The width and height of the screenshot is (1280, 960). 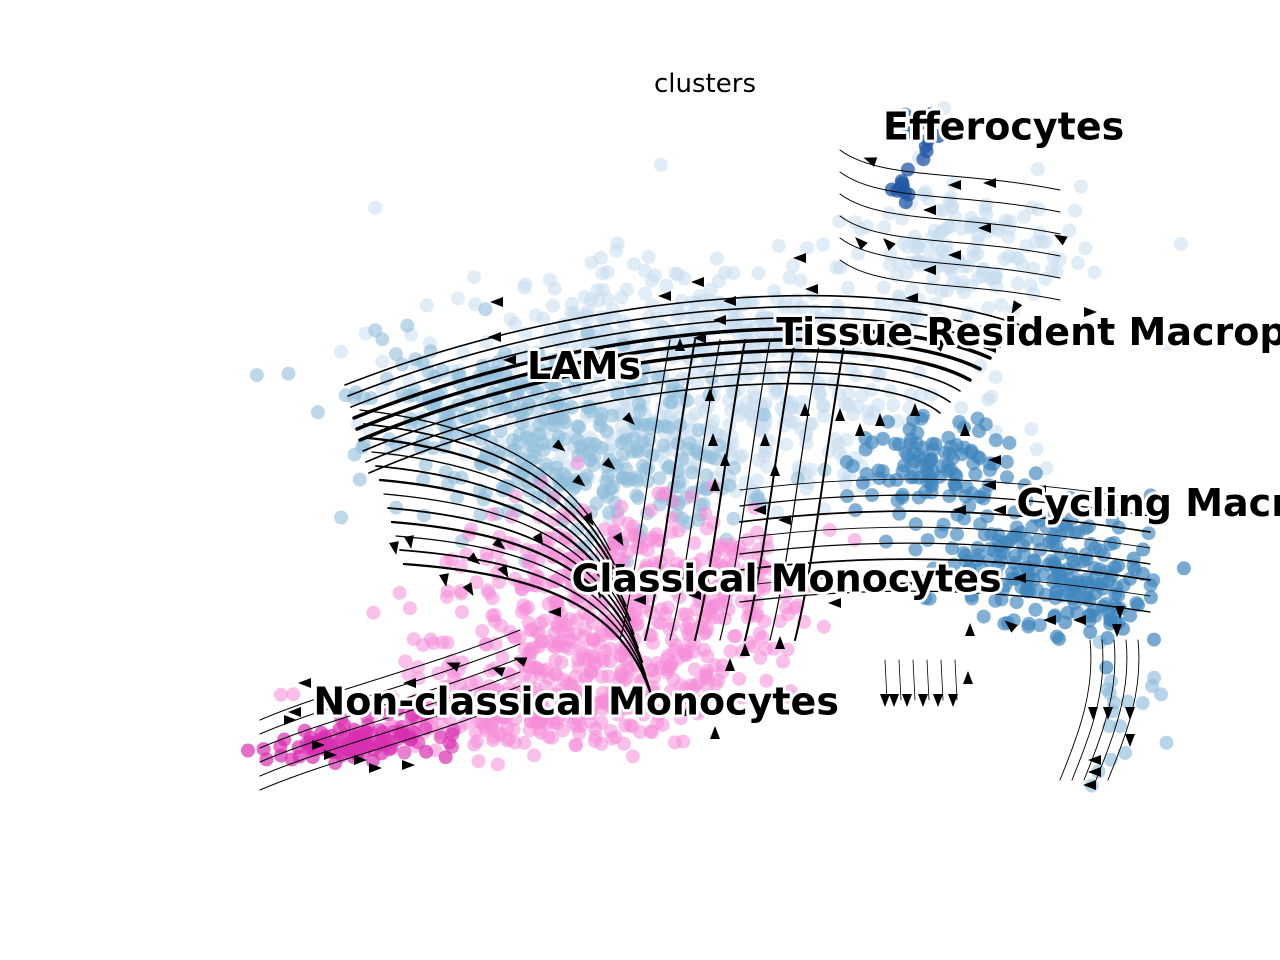 I want to click on cluster-label: Classical Monocytes, so click(x=787, y=578).